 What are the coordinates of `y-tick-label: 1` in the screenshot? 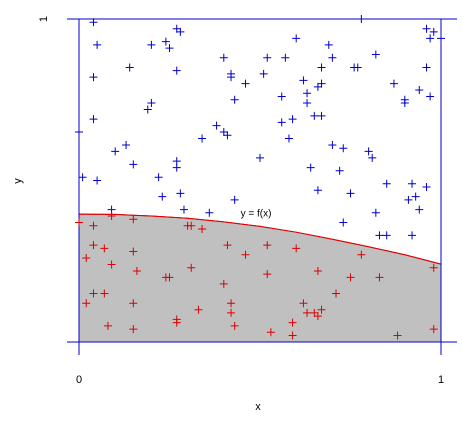 It's located at (44, 19).